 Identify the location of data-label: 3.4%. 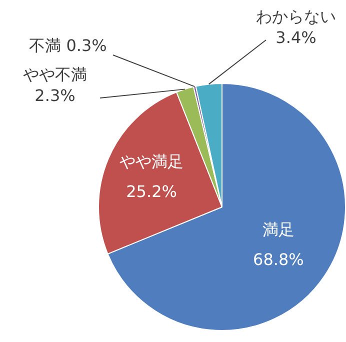
(296, 38).